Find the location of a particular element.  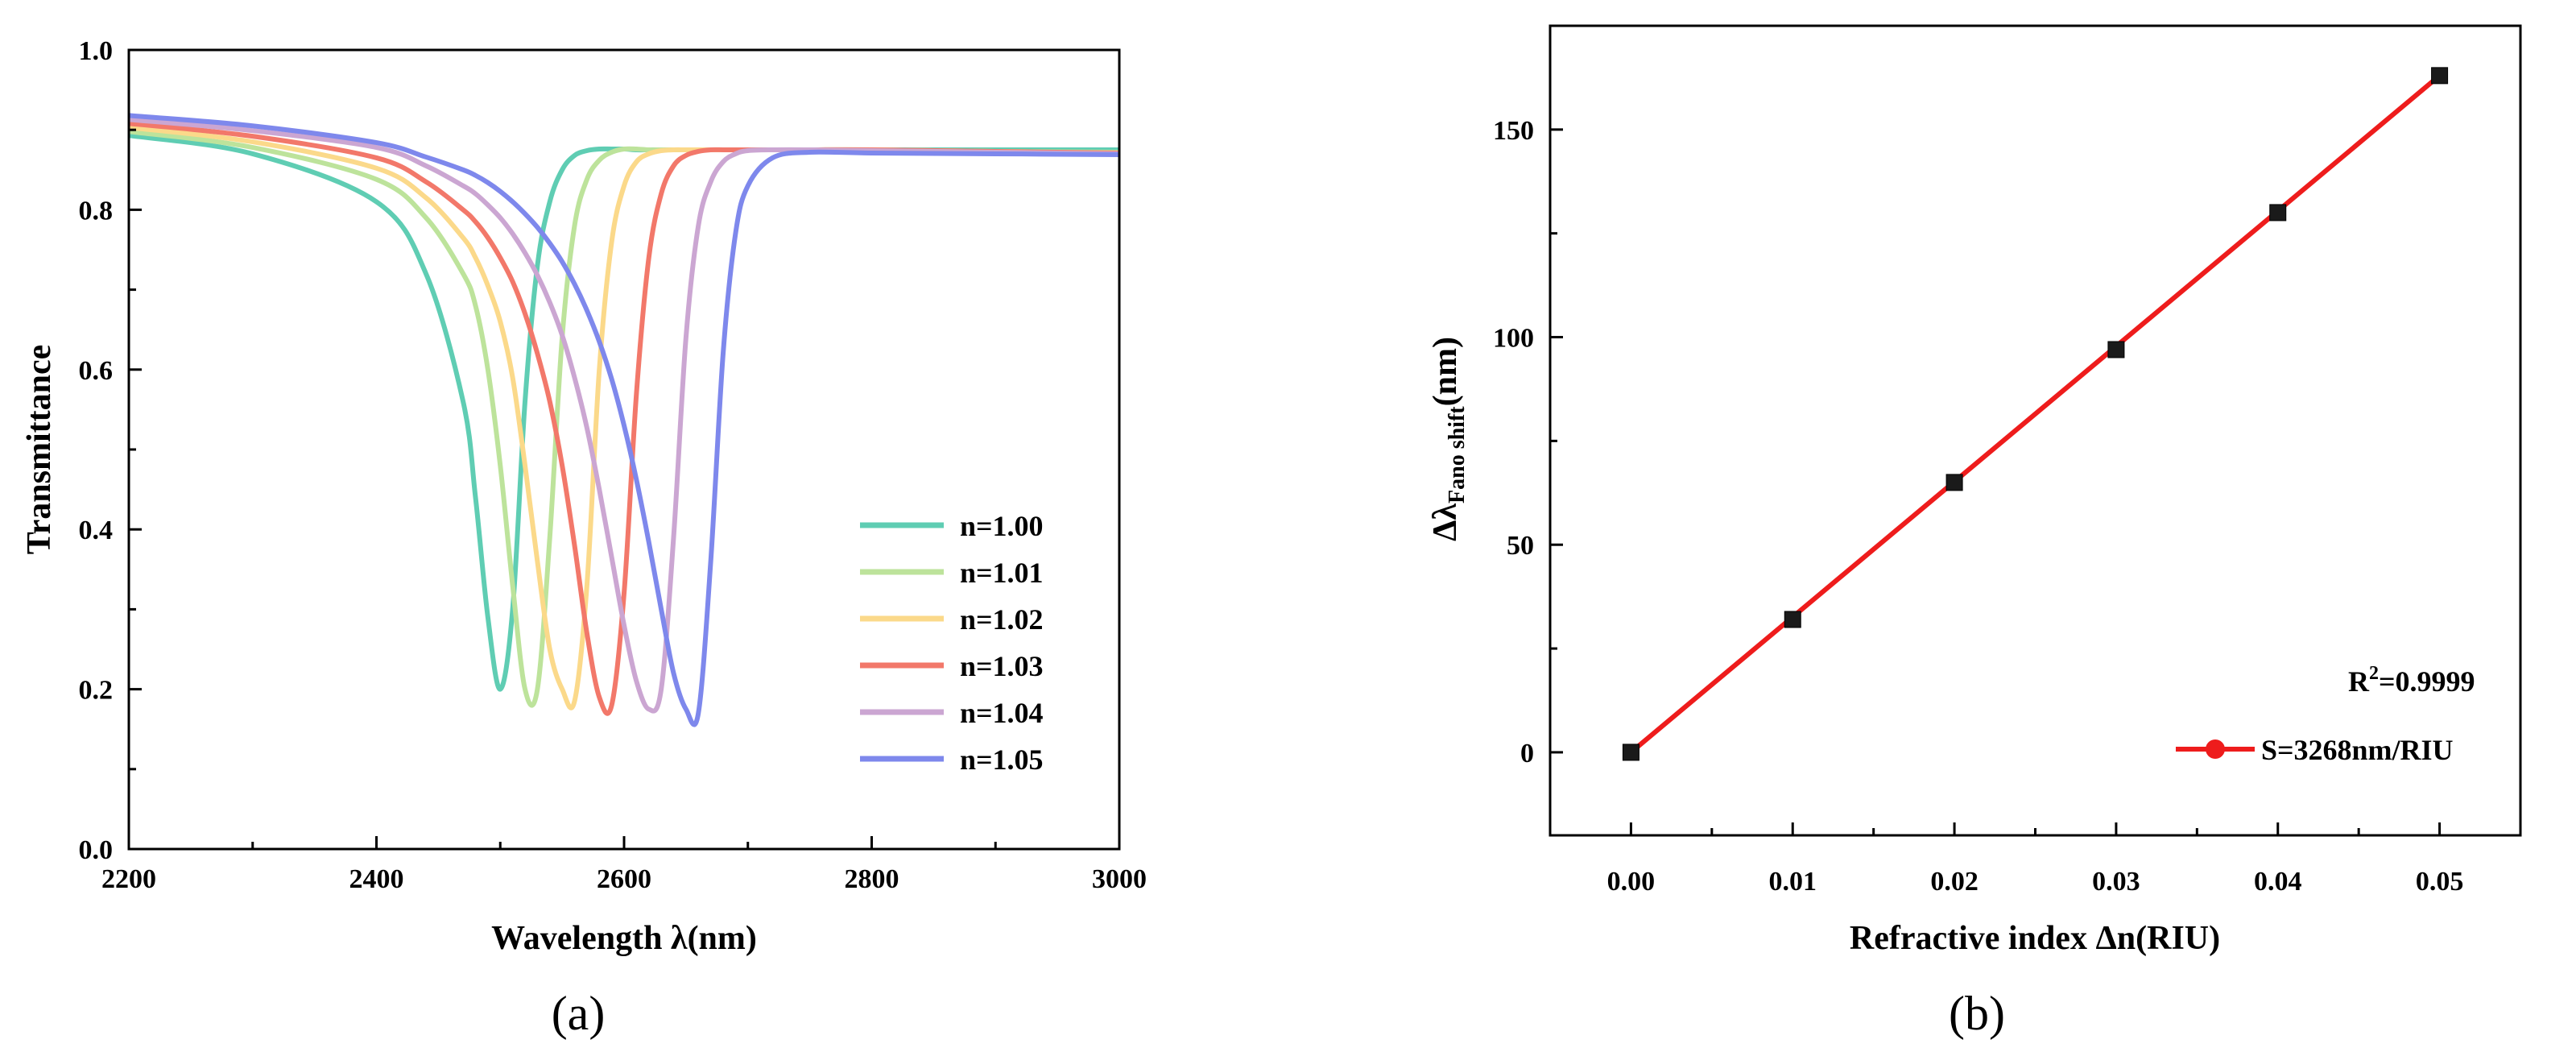

panel-b-y-label-main: Δλ is located at coordinates (1446, 522).